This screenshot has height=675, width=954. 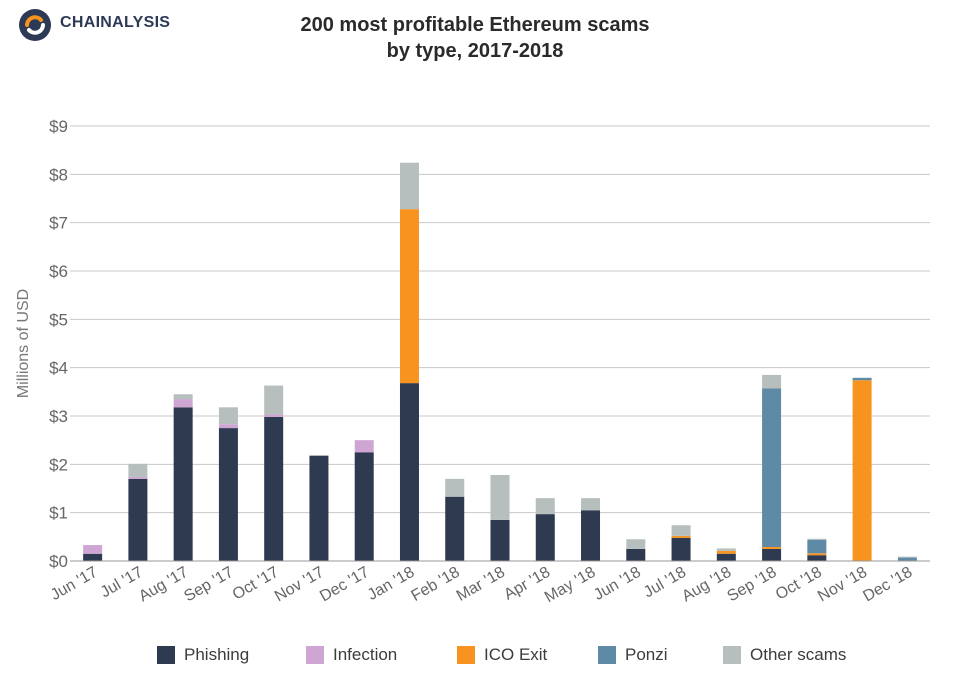 What do you see at coordinates (58, 223) in the screenshot?
I see `y-tick-label: $7` at bounding box center [58, 223].